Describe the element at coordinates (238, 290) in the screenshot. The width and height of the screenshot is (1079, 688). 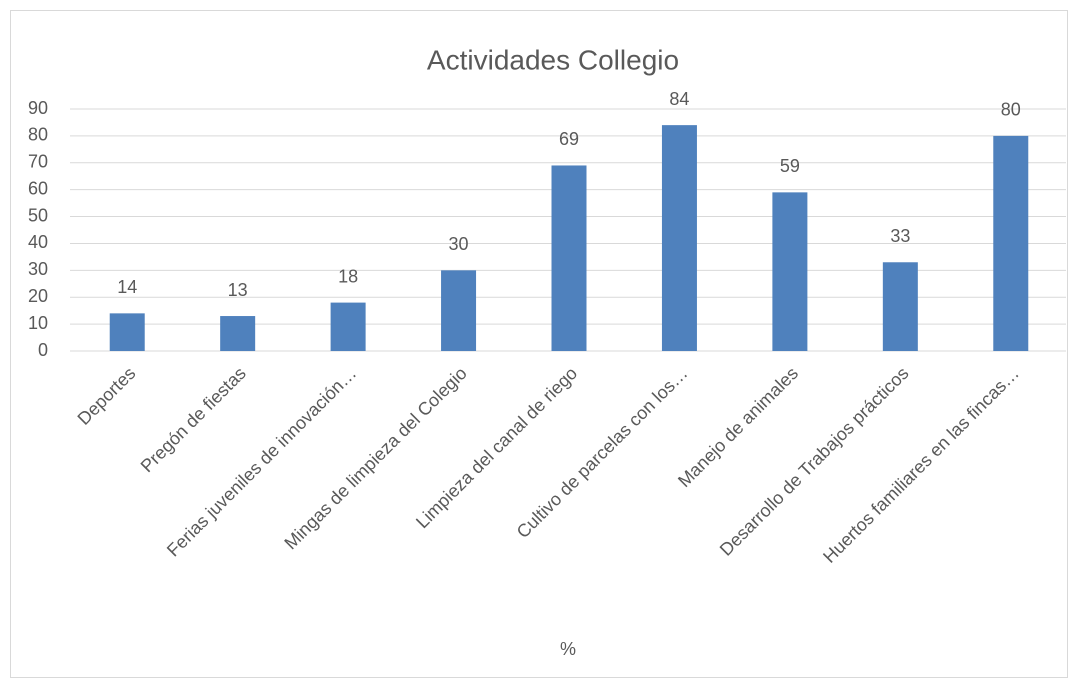
I see `data-label: 13` at that location.